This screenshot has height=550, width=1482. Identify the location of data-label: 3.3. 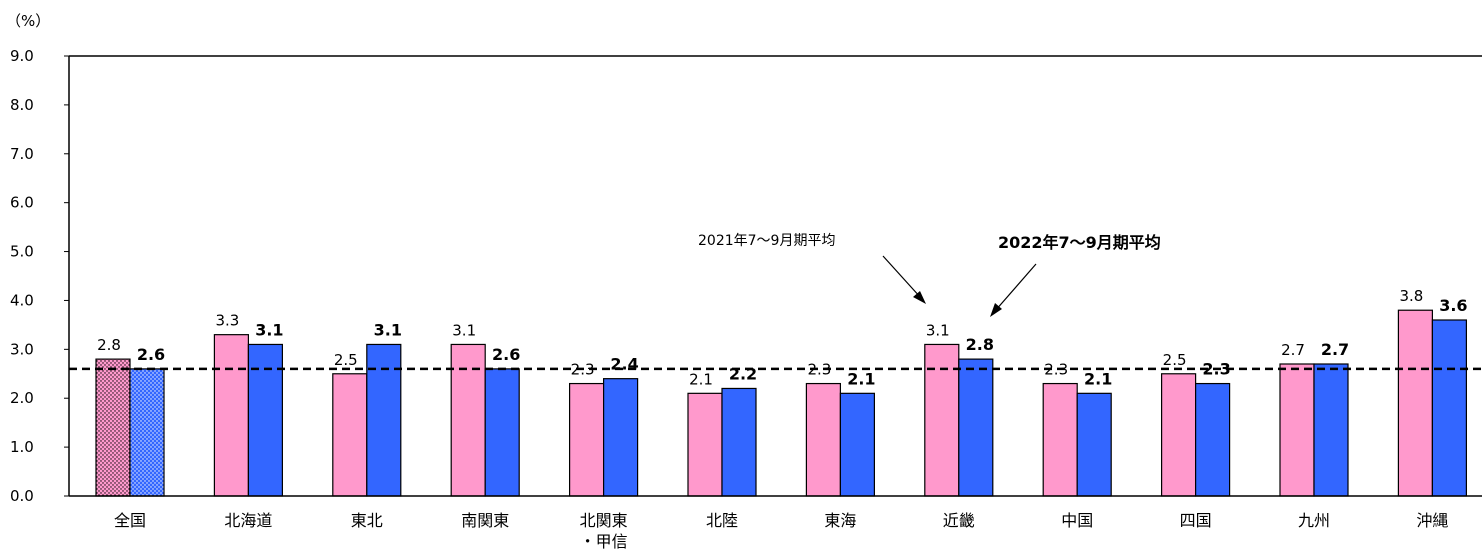
(227, 321).